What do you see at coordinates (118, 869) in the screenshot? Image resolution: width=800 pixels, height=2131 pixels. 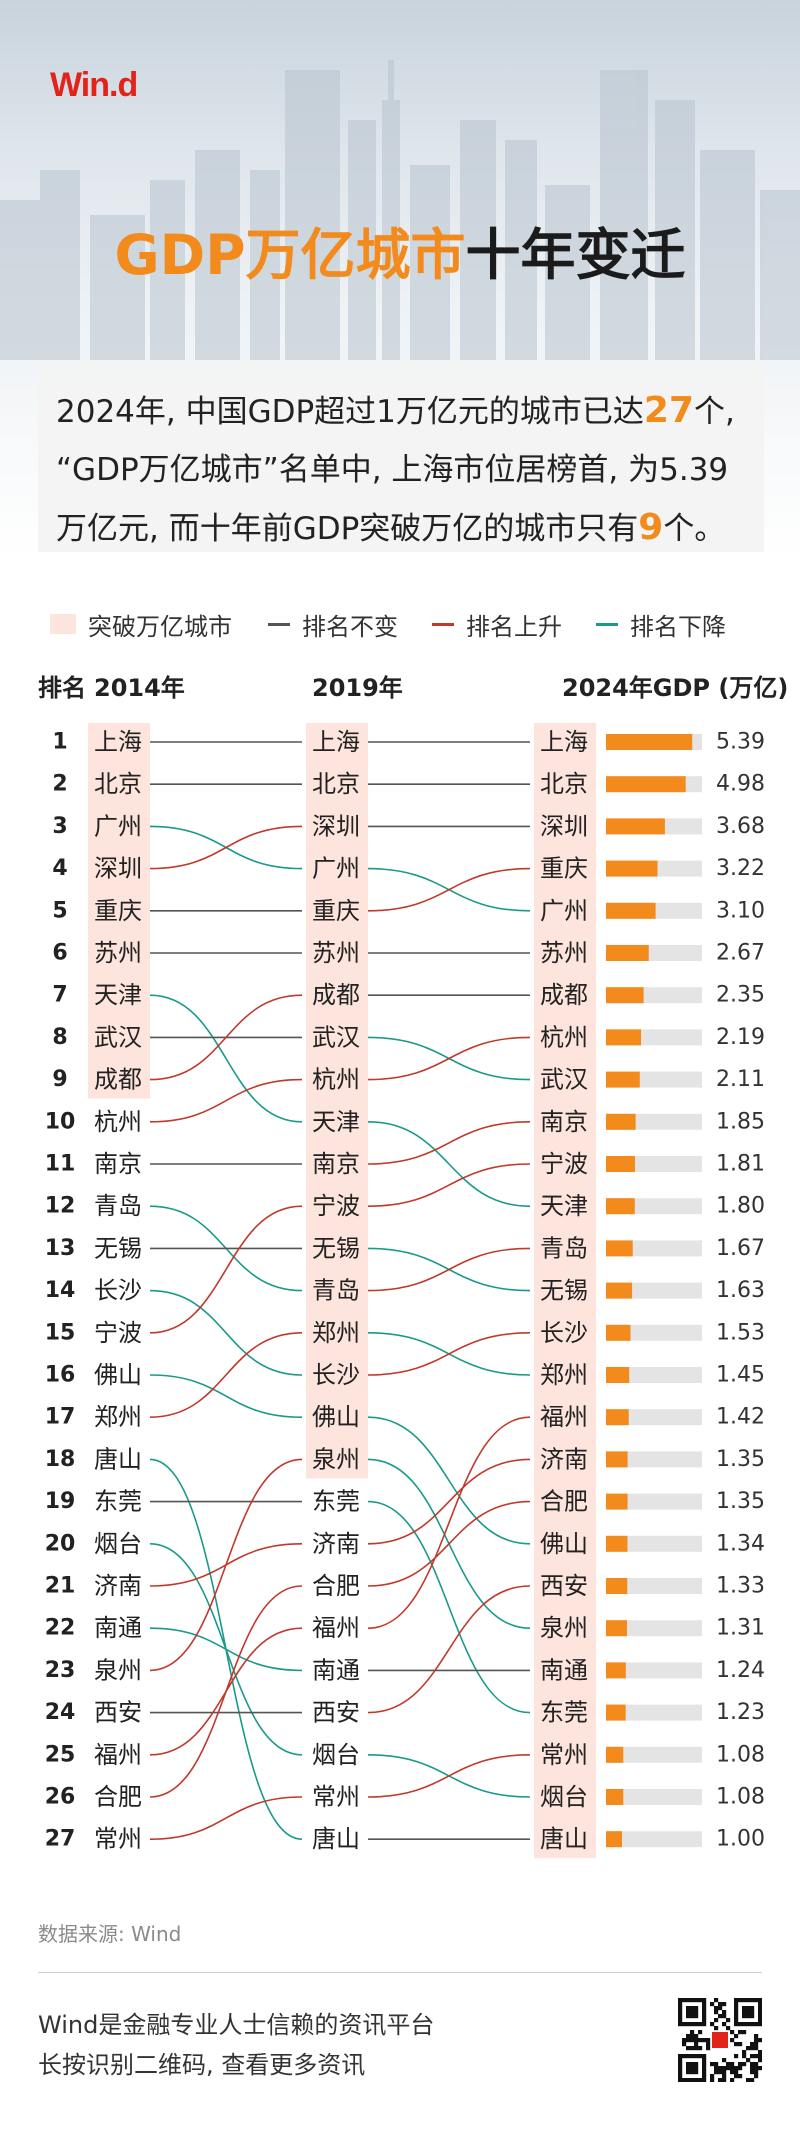 I see `city-2014-4: 深圳` at bounding box center [118, 869].